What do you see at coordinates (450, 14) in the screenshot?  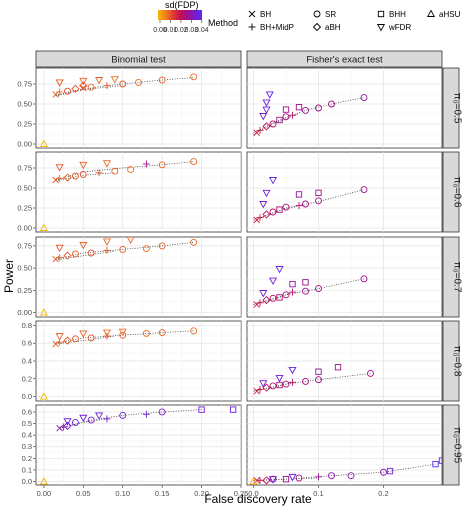 I see `legend-label: aHSU` at bounding box center [450, 14].